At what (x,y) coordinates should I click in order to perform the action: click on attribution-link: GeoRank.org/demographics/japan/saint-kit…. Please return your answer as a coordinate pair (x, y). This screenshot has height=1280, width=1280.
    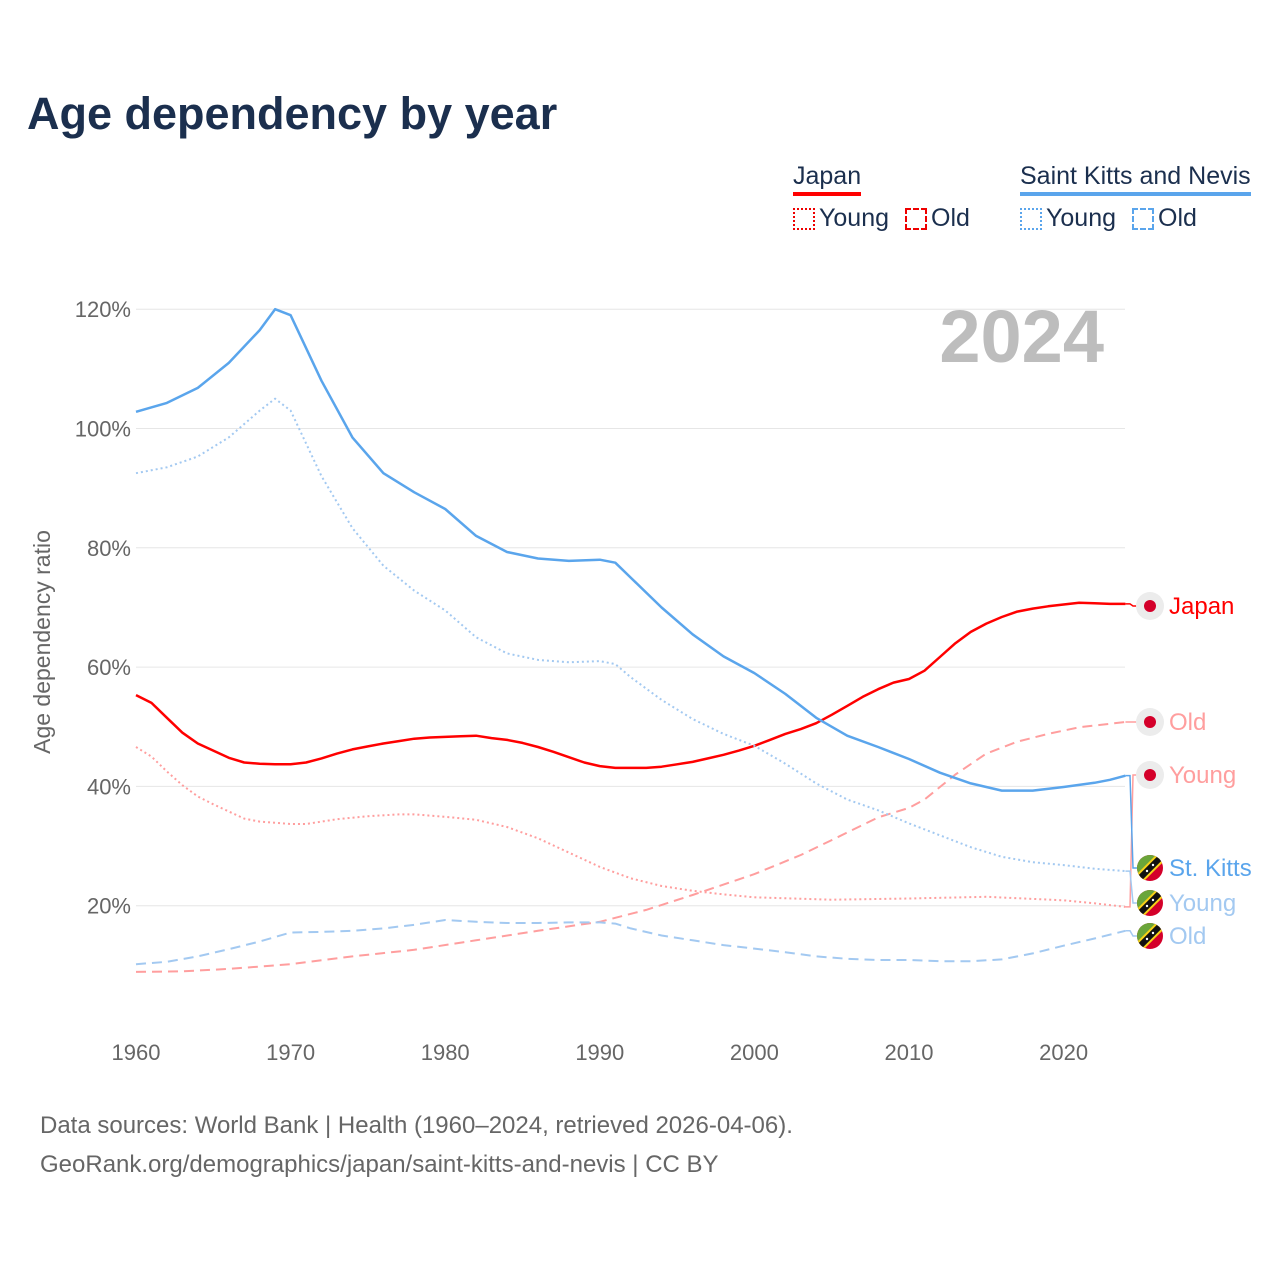
    Looking at the image, I should click on (379, 1164).